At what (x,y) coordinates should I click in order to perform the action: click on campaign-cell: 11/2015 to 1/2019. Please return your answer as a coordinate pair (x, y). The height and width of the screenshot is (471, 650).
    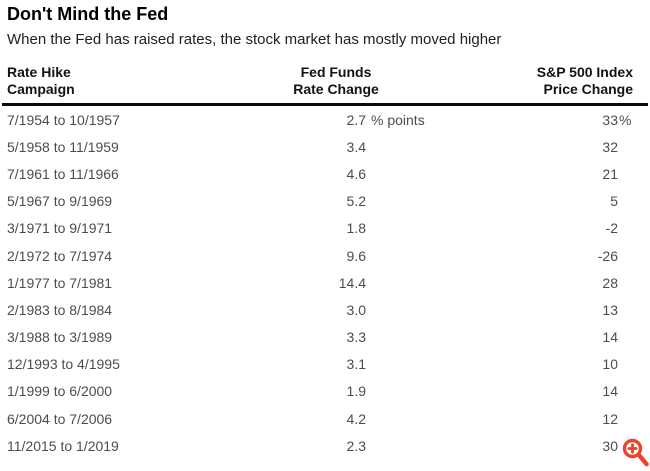
    Looking at the image, I should click on (63, 445).